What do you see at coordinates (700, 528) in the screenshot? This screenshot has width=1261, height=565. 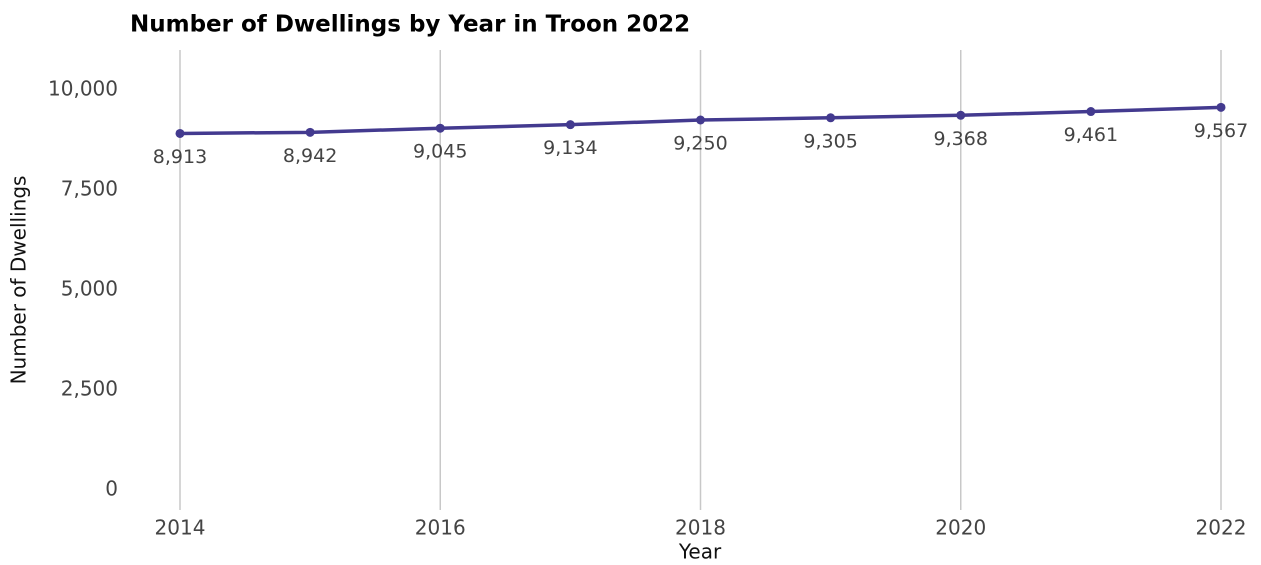 I see `x-tick-label: 2018` at bounding box center [700, 528].